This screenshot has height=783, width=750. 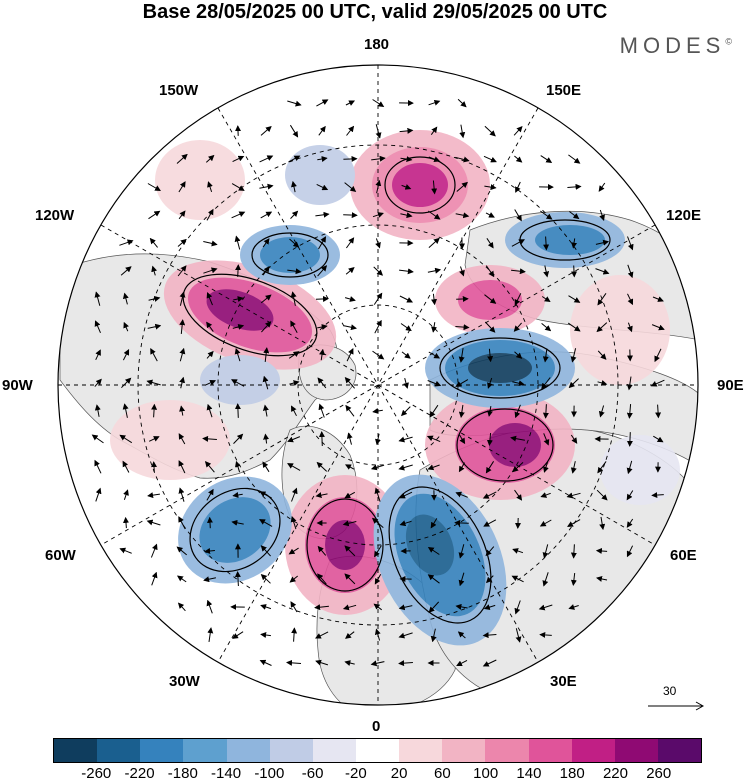 I want to click on lon-label-0: 0, so click(x=376, y=726).